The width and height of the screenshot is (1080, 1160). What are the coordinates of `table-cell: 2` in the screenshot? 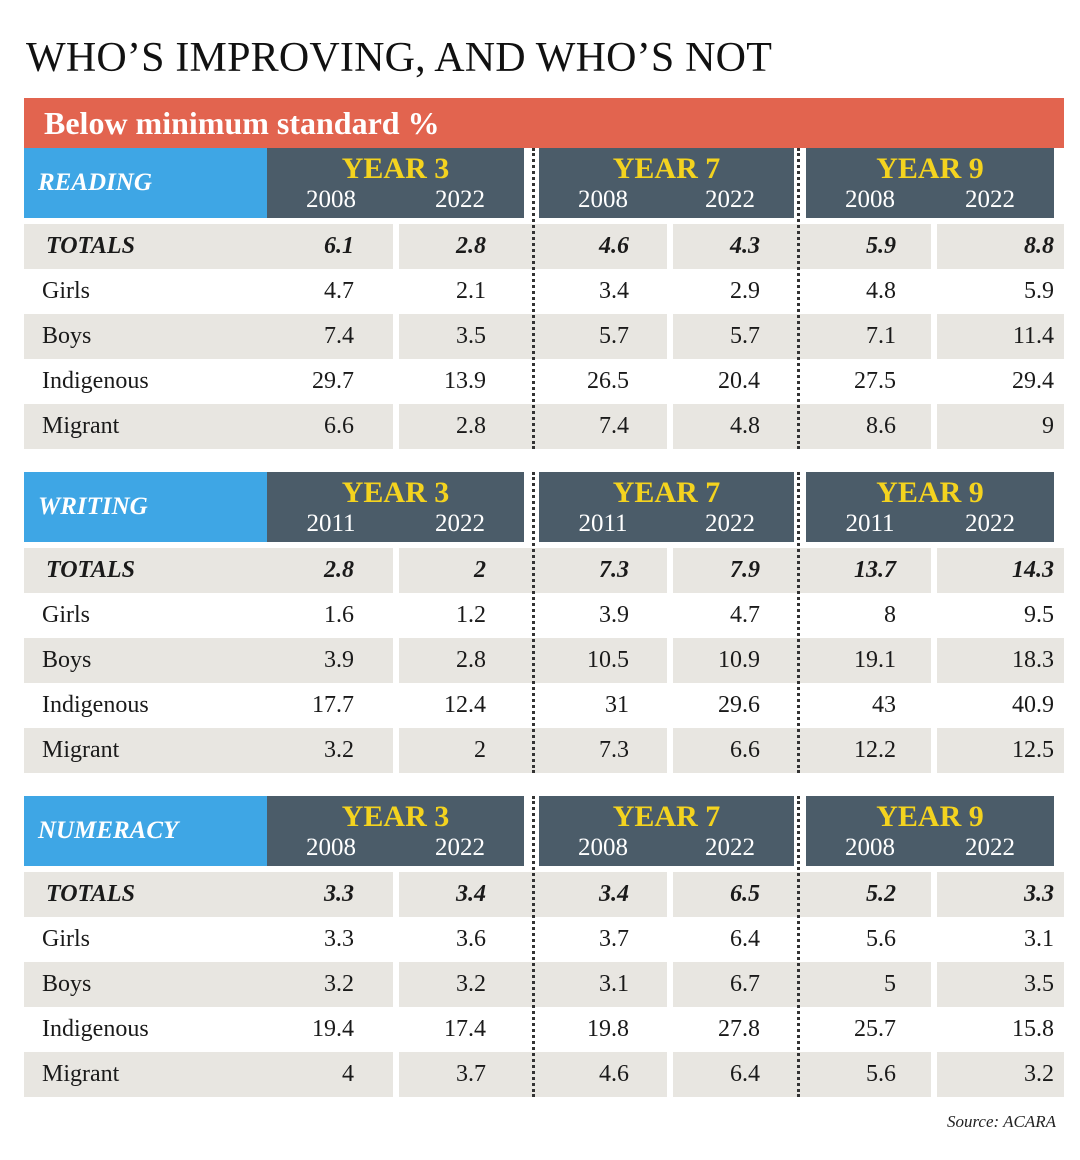 It's located at (480, 570).